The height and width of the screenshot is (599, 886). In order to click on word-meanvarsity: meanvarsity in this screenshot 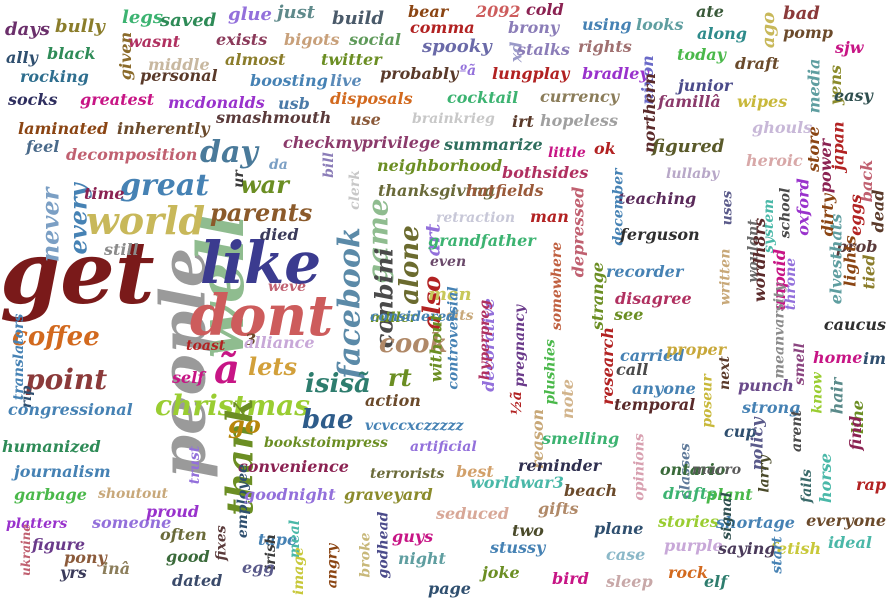, I will do `click(779, 330)`.